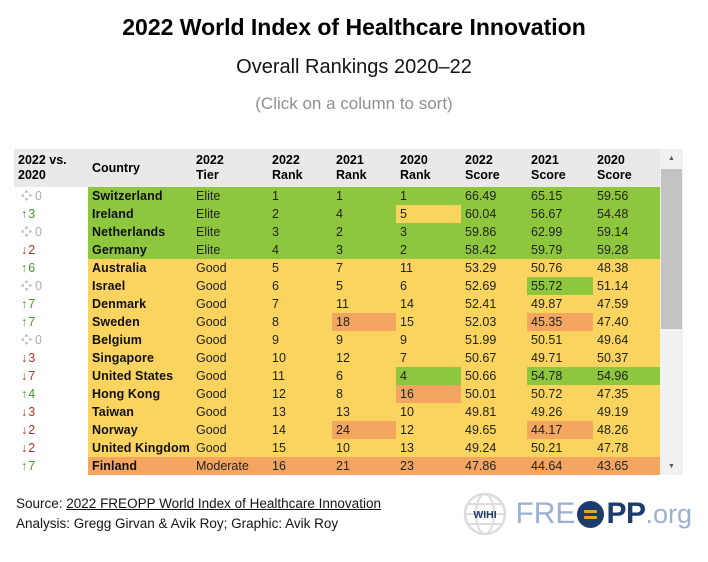 Image resolution: width=708 pixels, height=562 pixels. Describe the element at coordinates (300, 214) in the screenshot. I see `rank-2022-cell: 2` at that location.